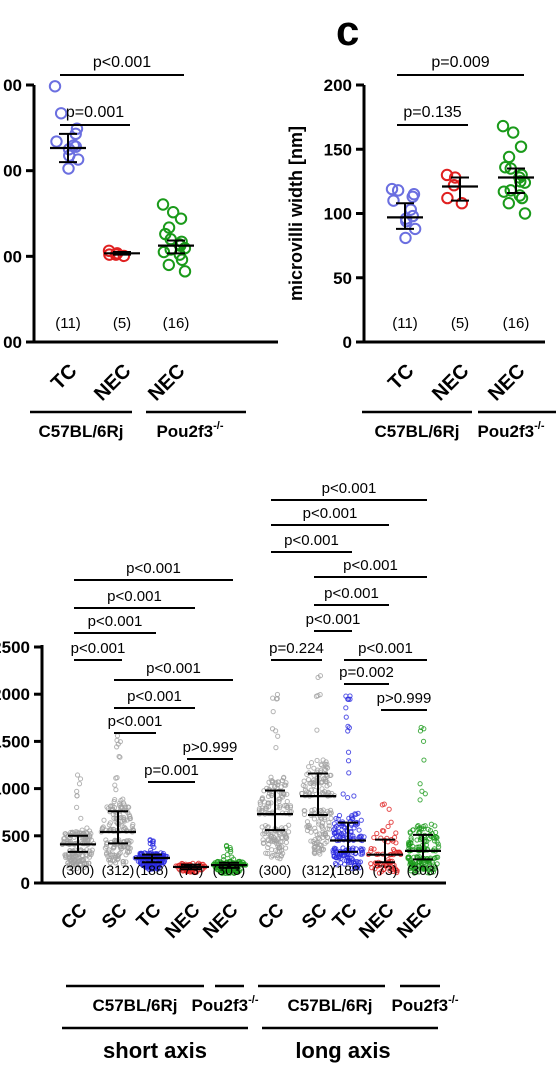  What do you see at coordinates (348, 870) in the screenshot?
I see `count-label: (188)` at bounding box center [348, 870].